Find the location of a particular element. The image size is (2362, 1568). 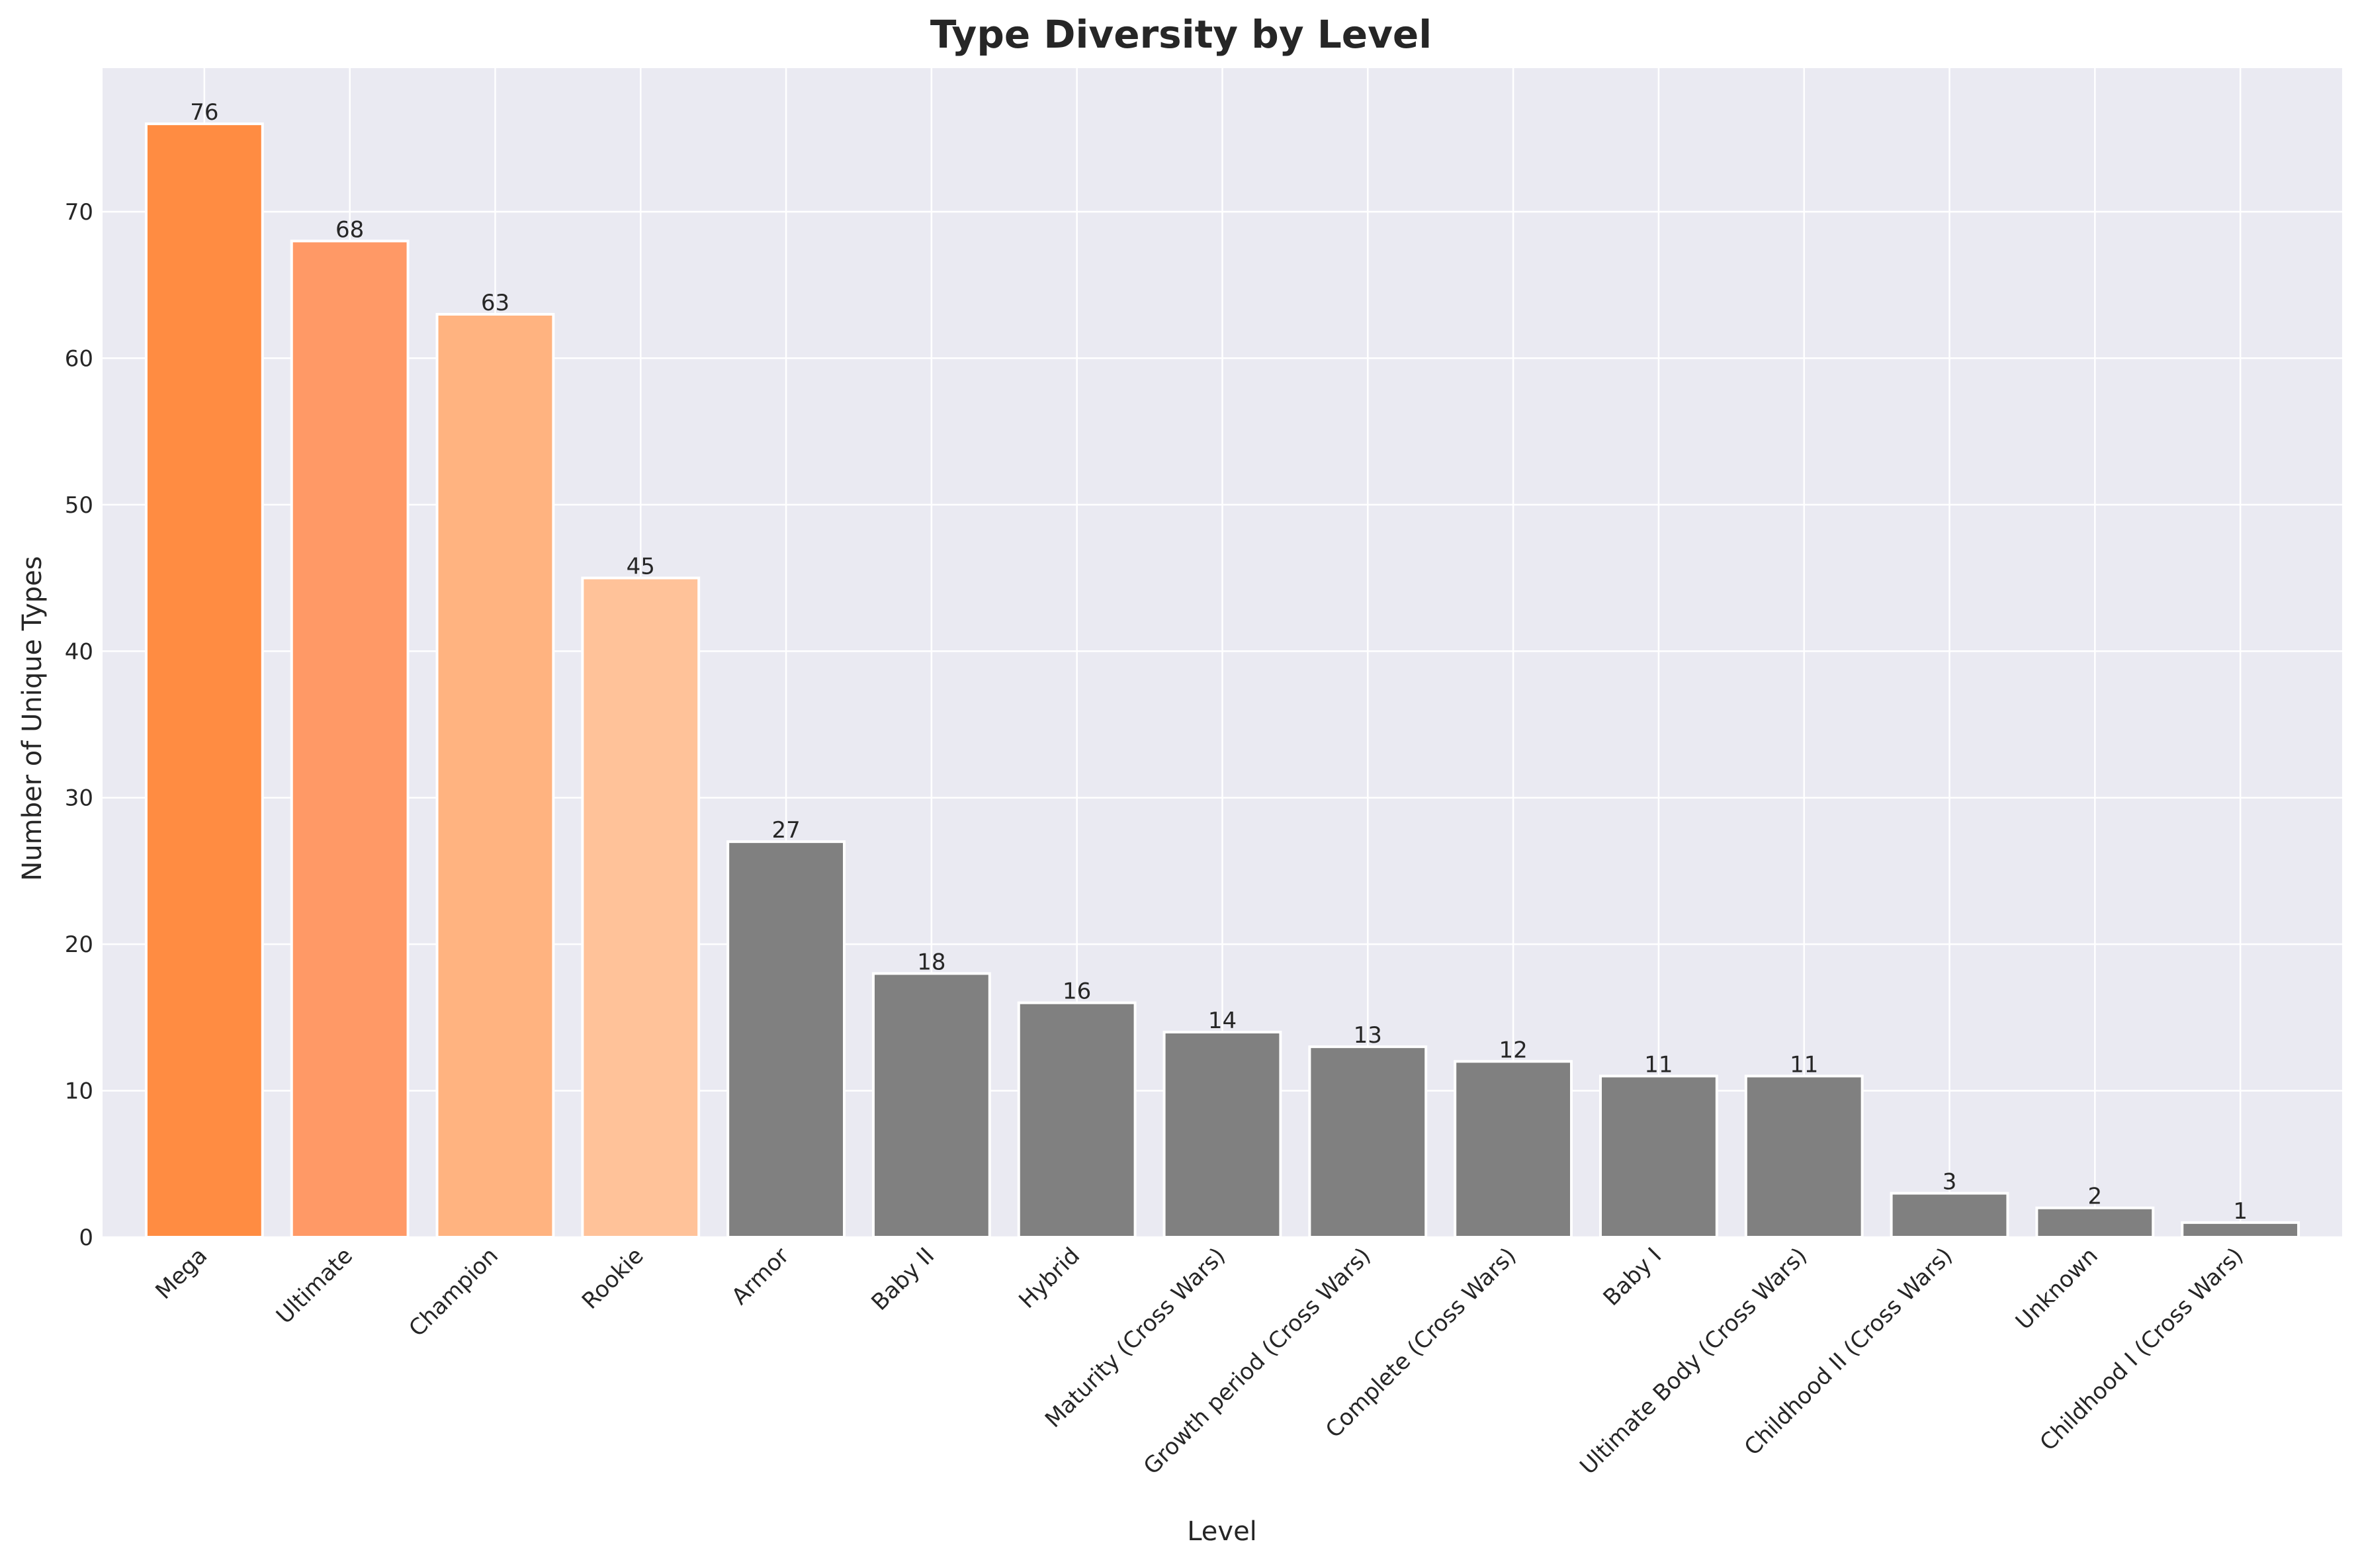

chart-title: Type Diversity by Level is located at coordinates (1181, 35).